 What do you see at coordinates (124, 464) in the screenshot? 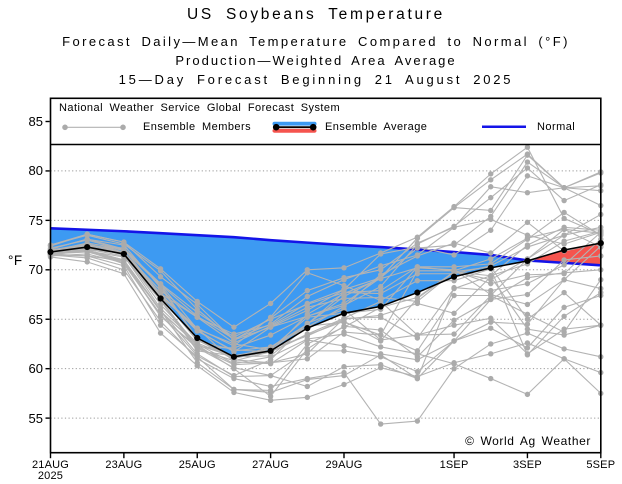
I see `x-tick-label-23AUG: 23AUG` at bounding box center [124, 464].